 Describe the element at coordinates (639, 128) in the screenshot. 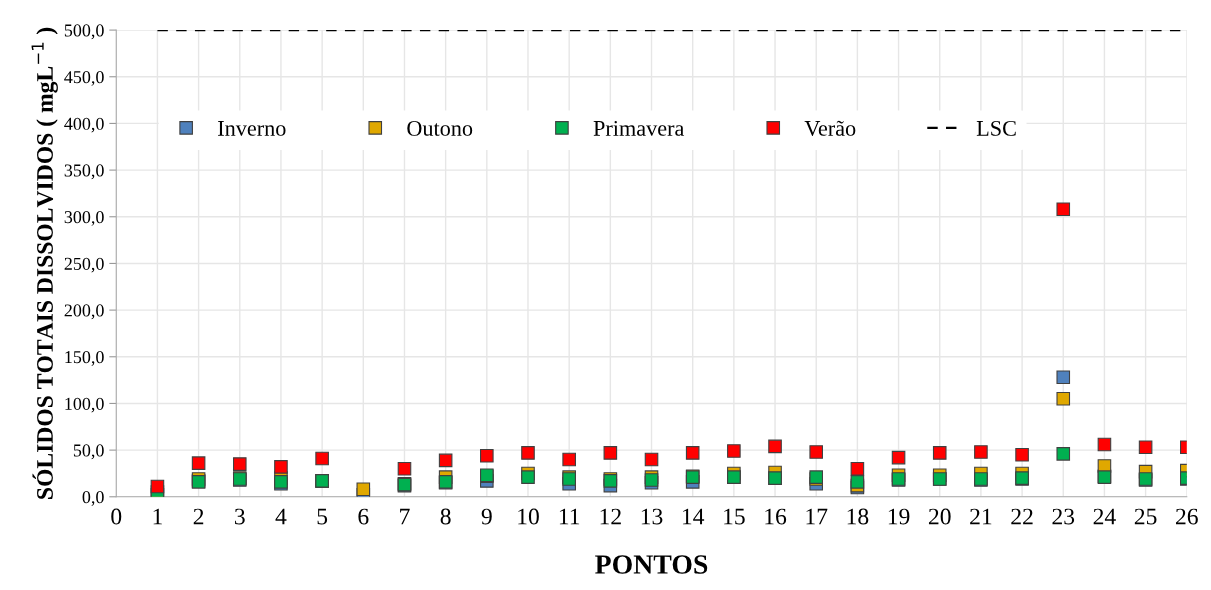

I see `legend-label: Primavera` at that location.